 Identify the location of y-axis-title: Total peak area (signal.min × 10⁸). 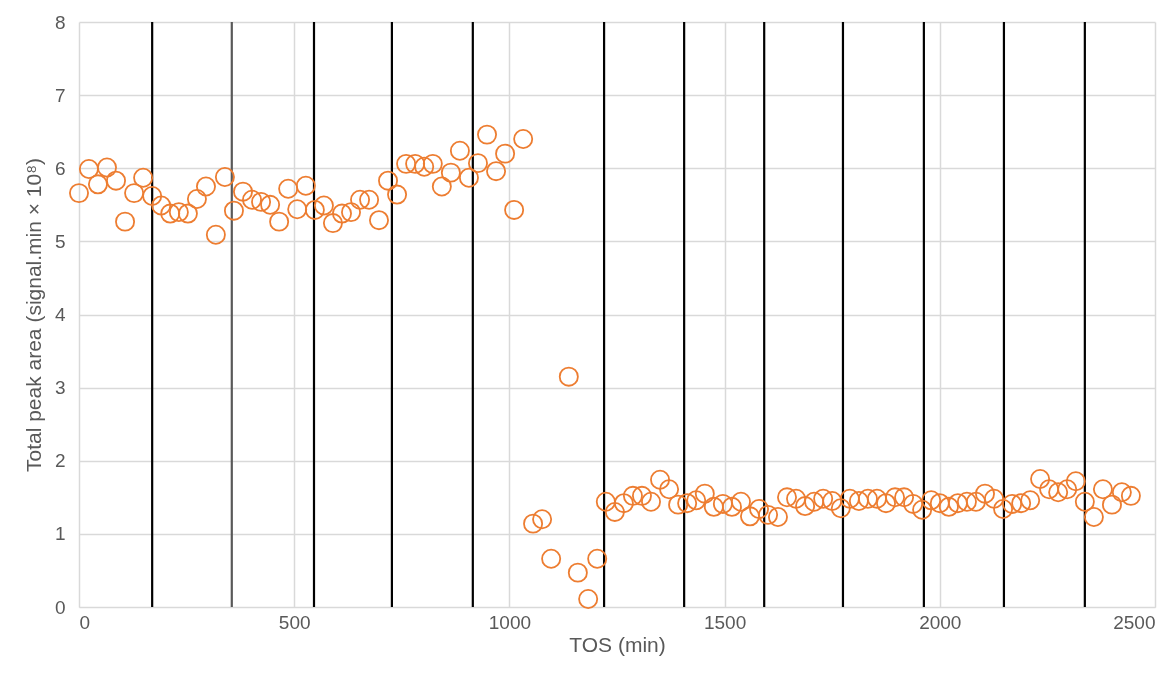
(33, 315).